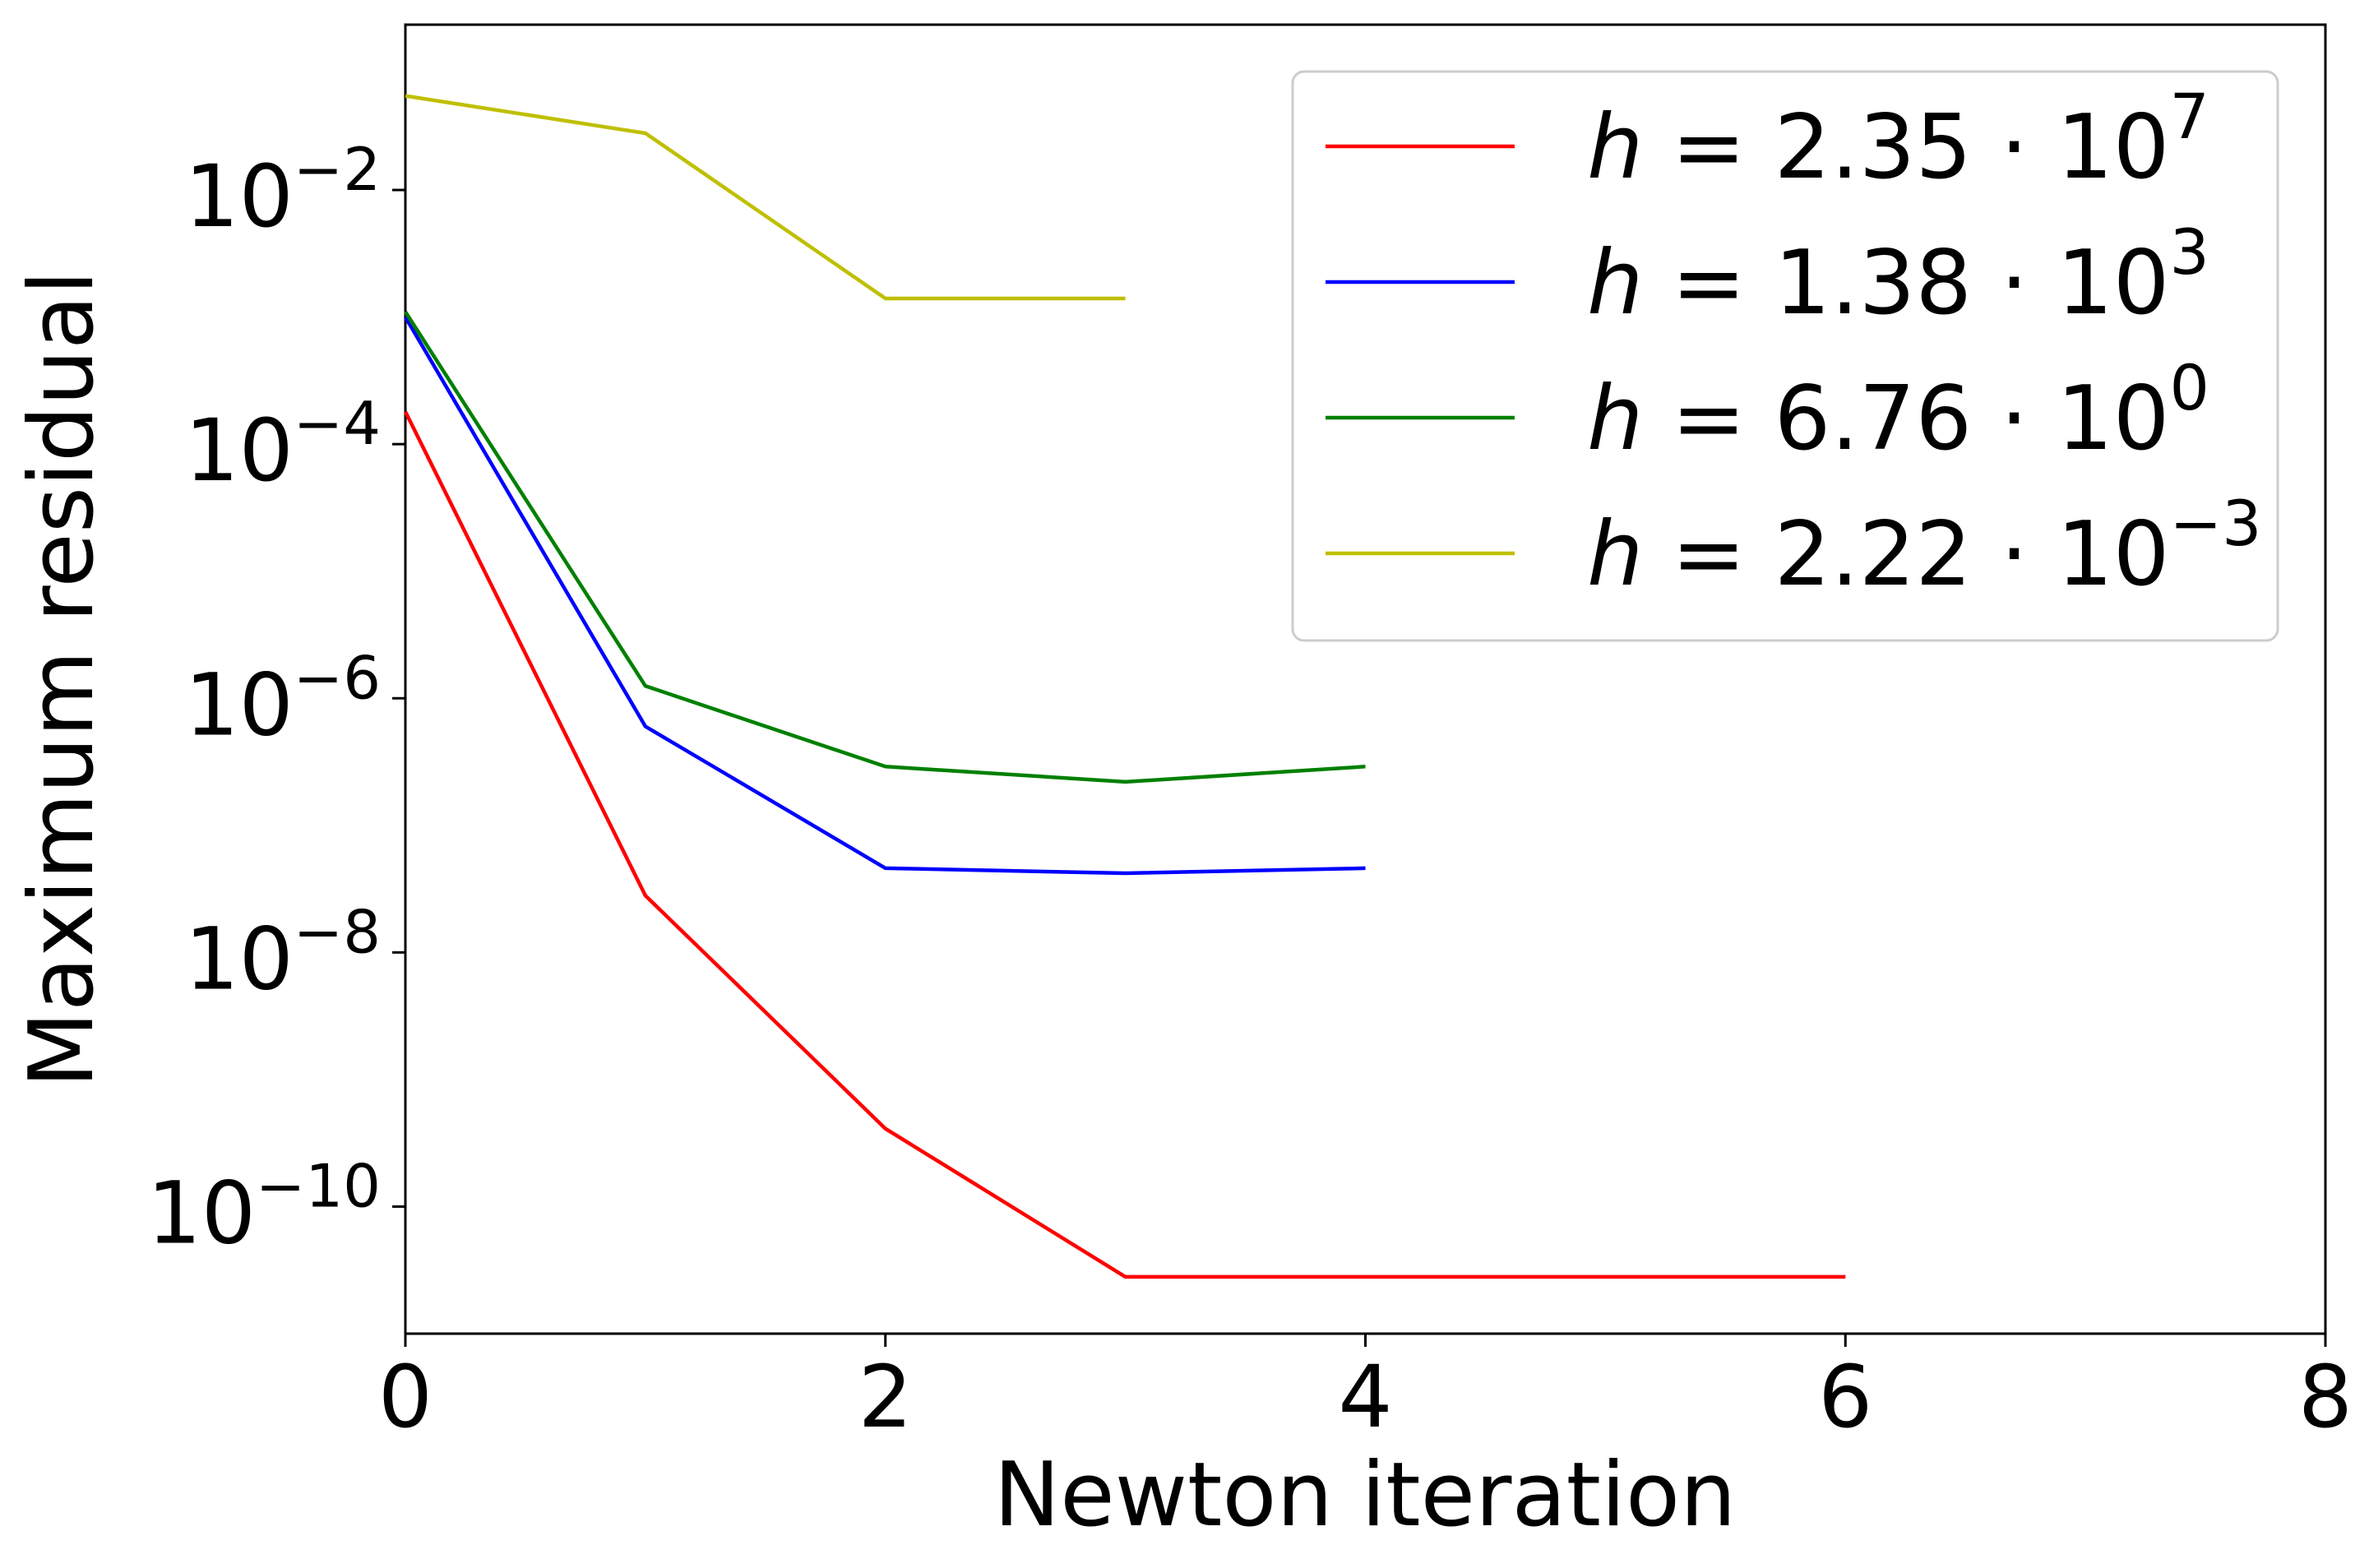  Describe the element at coordinates (283, 191) in the screenshot. I see `y-tick-label: 10⁻²` at that location.